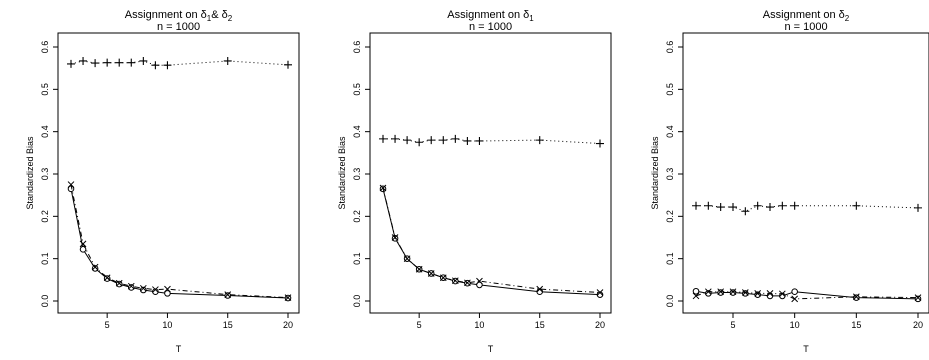 The height and width of the screenshot is (360, 929). I want to click on title-subscript: 2, so click(847, 18).